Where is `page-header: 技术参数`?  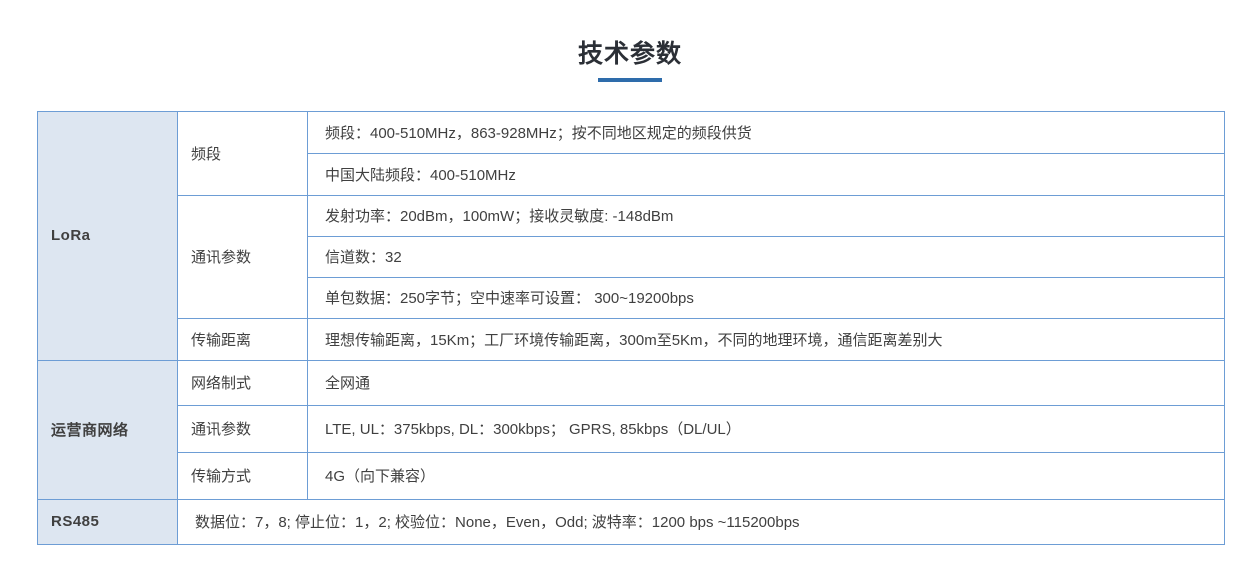
page-header: 技术参数 is located at coordinates (630, 41).